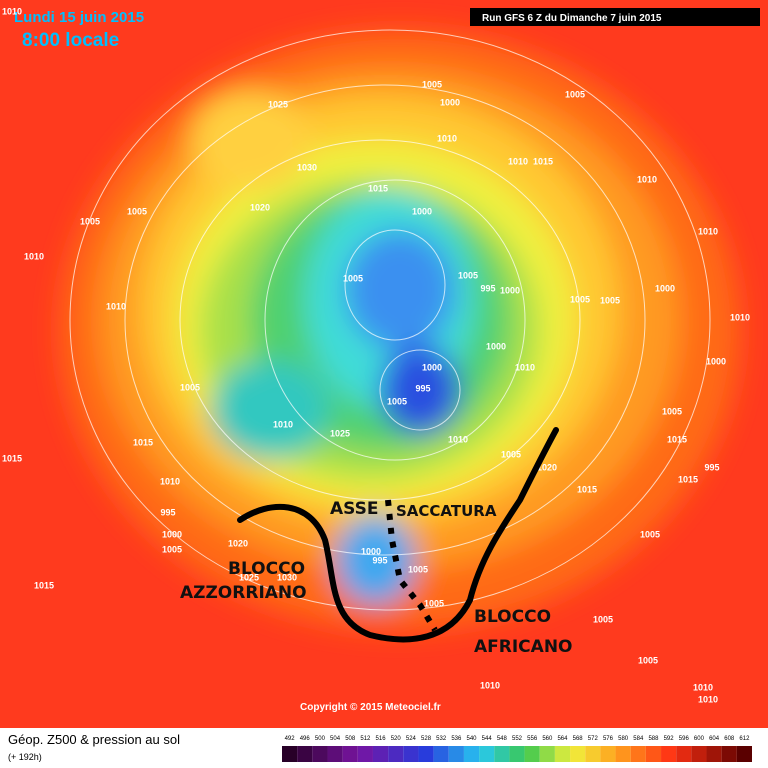  I want to click on colorbar-label: 496, so click(305, 739).